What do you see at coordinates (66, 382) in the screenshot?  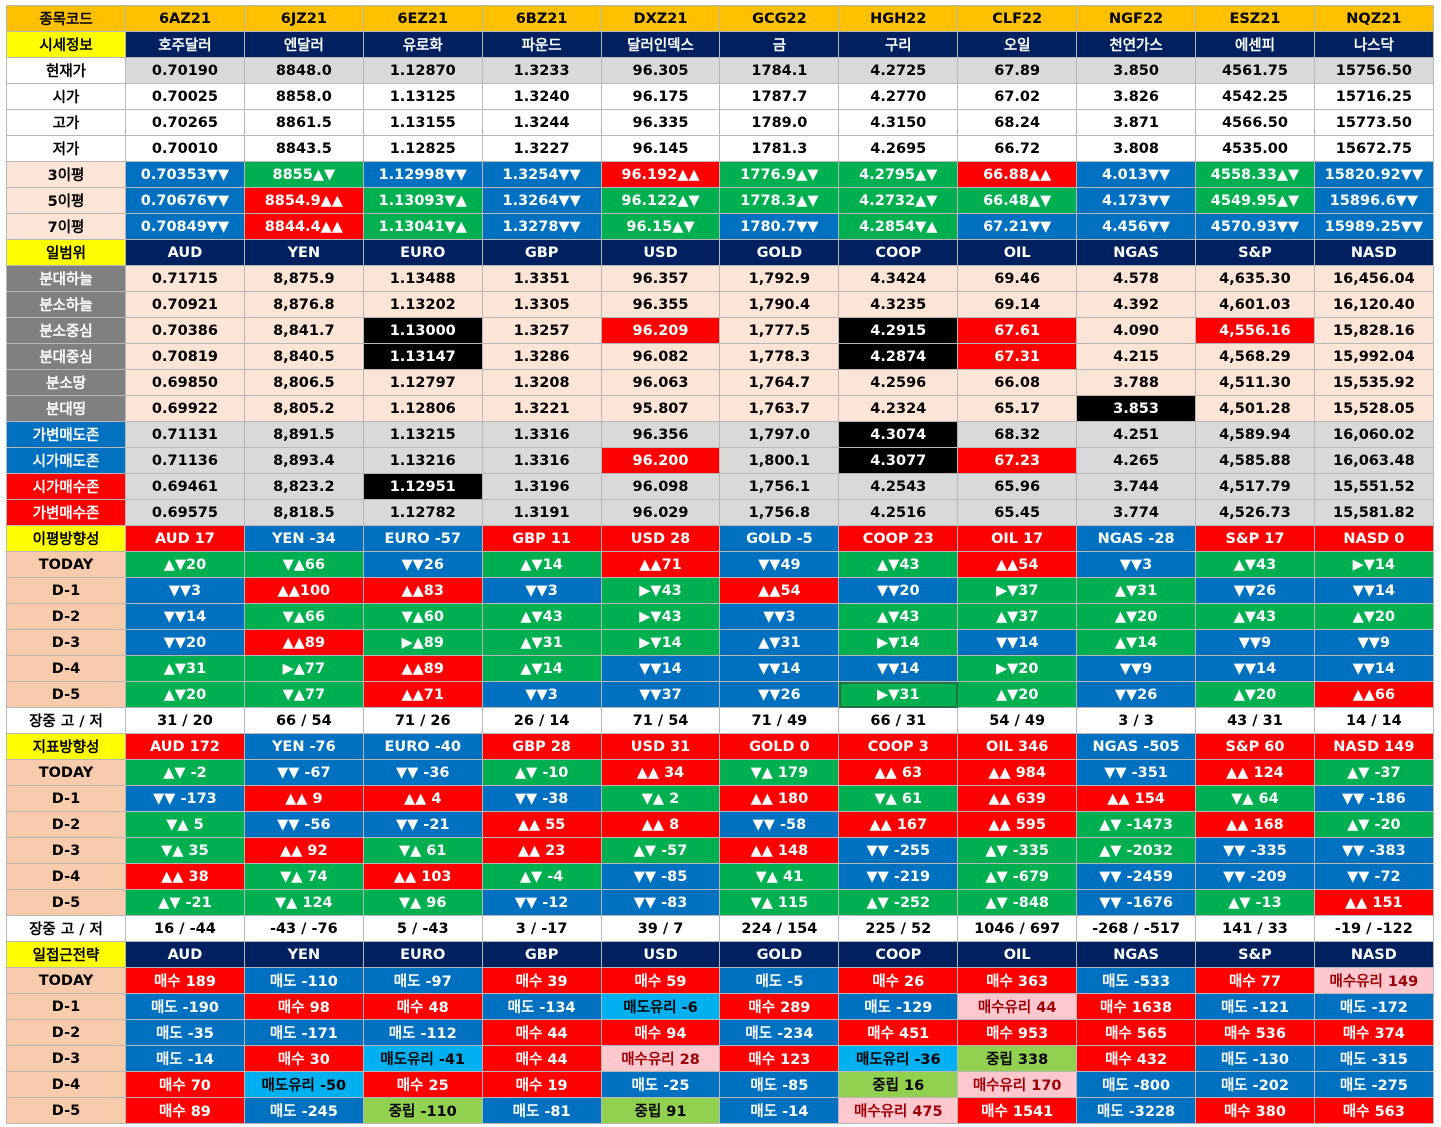 I see `row-label-cell: 분소땅` at bounding box center [66, 382].